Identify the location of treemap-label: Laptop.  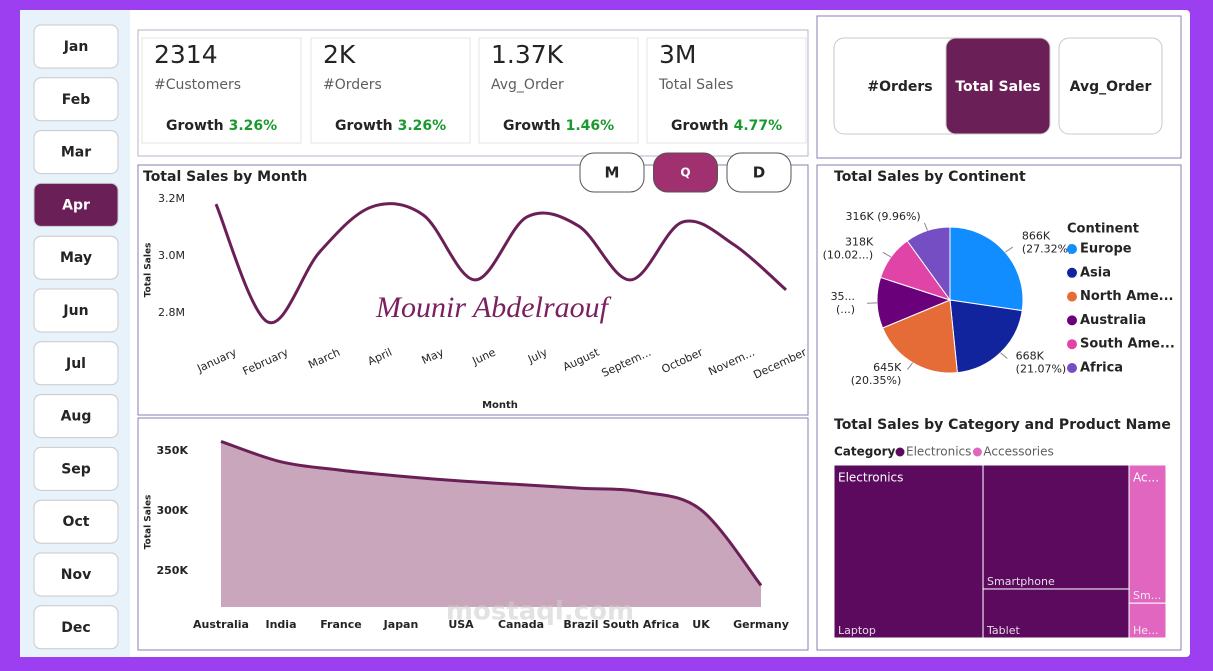
(857, 630).